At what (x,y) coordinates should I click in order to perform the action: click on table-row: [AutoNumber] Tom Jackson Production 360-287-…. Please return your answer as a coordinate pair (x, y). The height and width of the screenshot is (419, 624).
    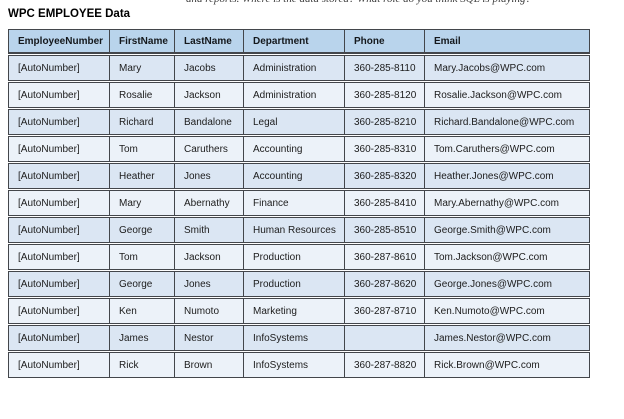
    Looking at the image, I should click on (299, 257).